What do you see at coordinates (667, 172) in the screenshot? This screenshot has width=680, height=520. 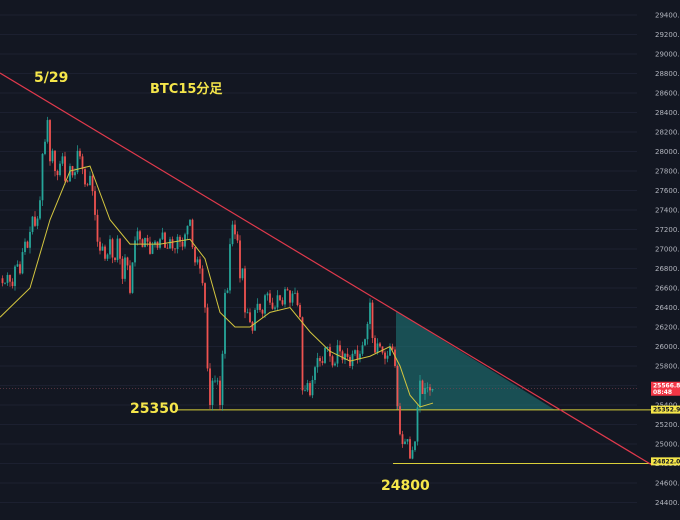 I see `y-tick-label: 27800.00` at bounding box center [667, 172].